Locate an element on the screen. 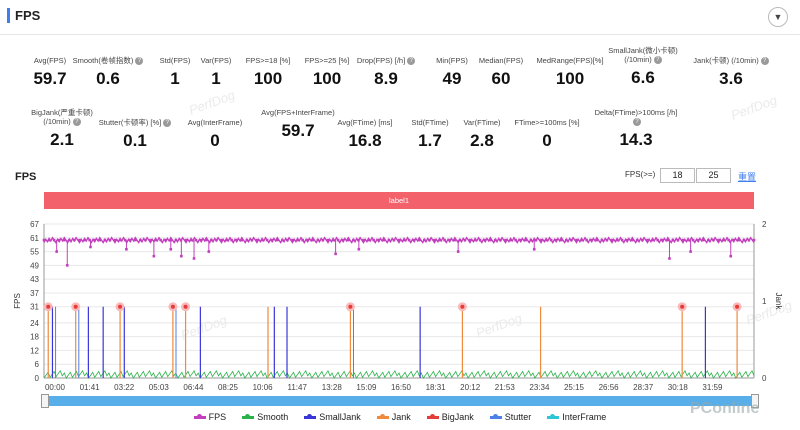 The width and height of the screenshot is (800, 430). y-right-tick-label: 1 is located at coordinates (764, 301).